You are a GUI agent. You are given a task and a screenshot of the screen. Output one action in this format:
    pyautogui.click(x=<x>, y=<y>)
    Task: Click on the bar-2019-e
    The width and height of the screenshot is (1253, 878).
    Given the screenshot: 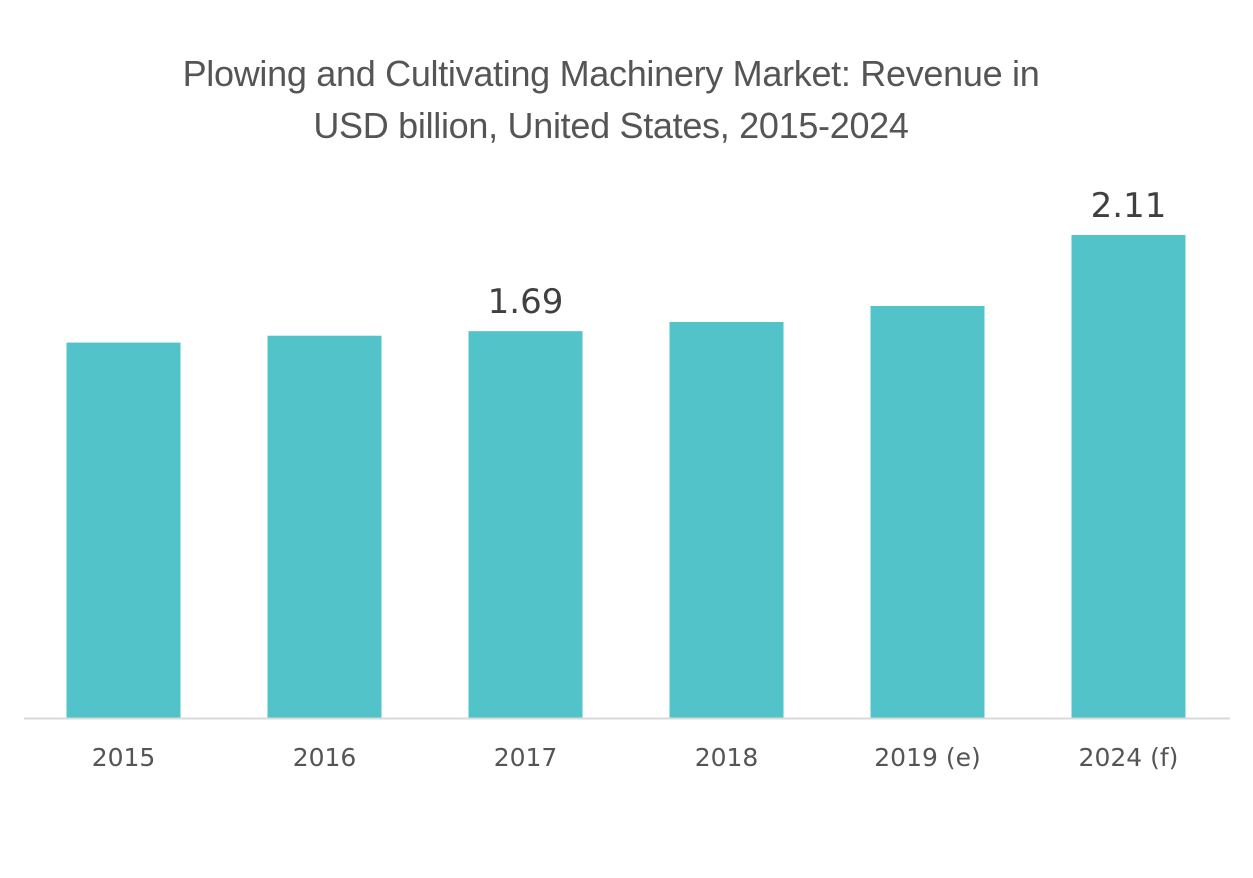 What is the action you would take?
    pyautogui.click(x=927, y=511)
    